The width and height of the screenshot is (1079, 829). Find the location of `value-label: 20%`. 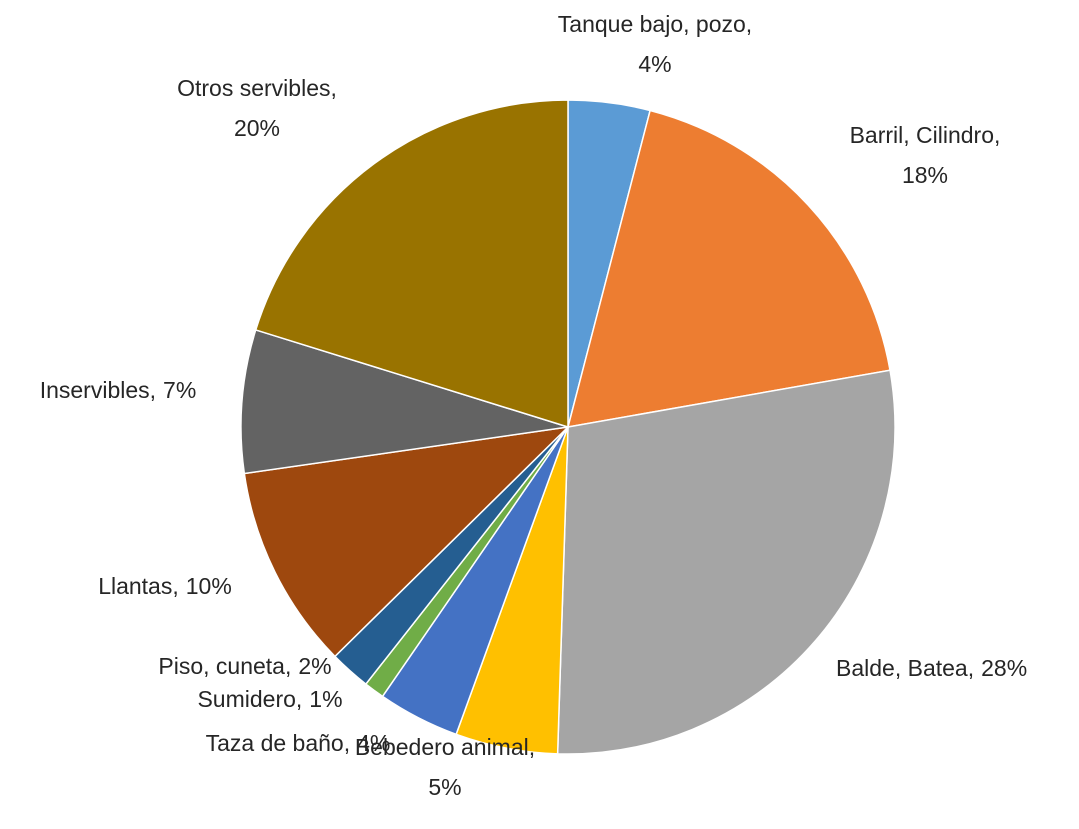

value-label: 20% is located at coordinates (257, 128).